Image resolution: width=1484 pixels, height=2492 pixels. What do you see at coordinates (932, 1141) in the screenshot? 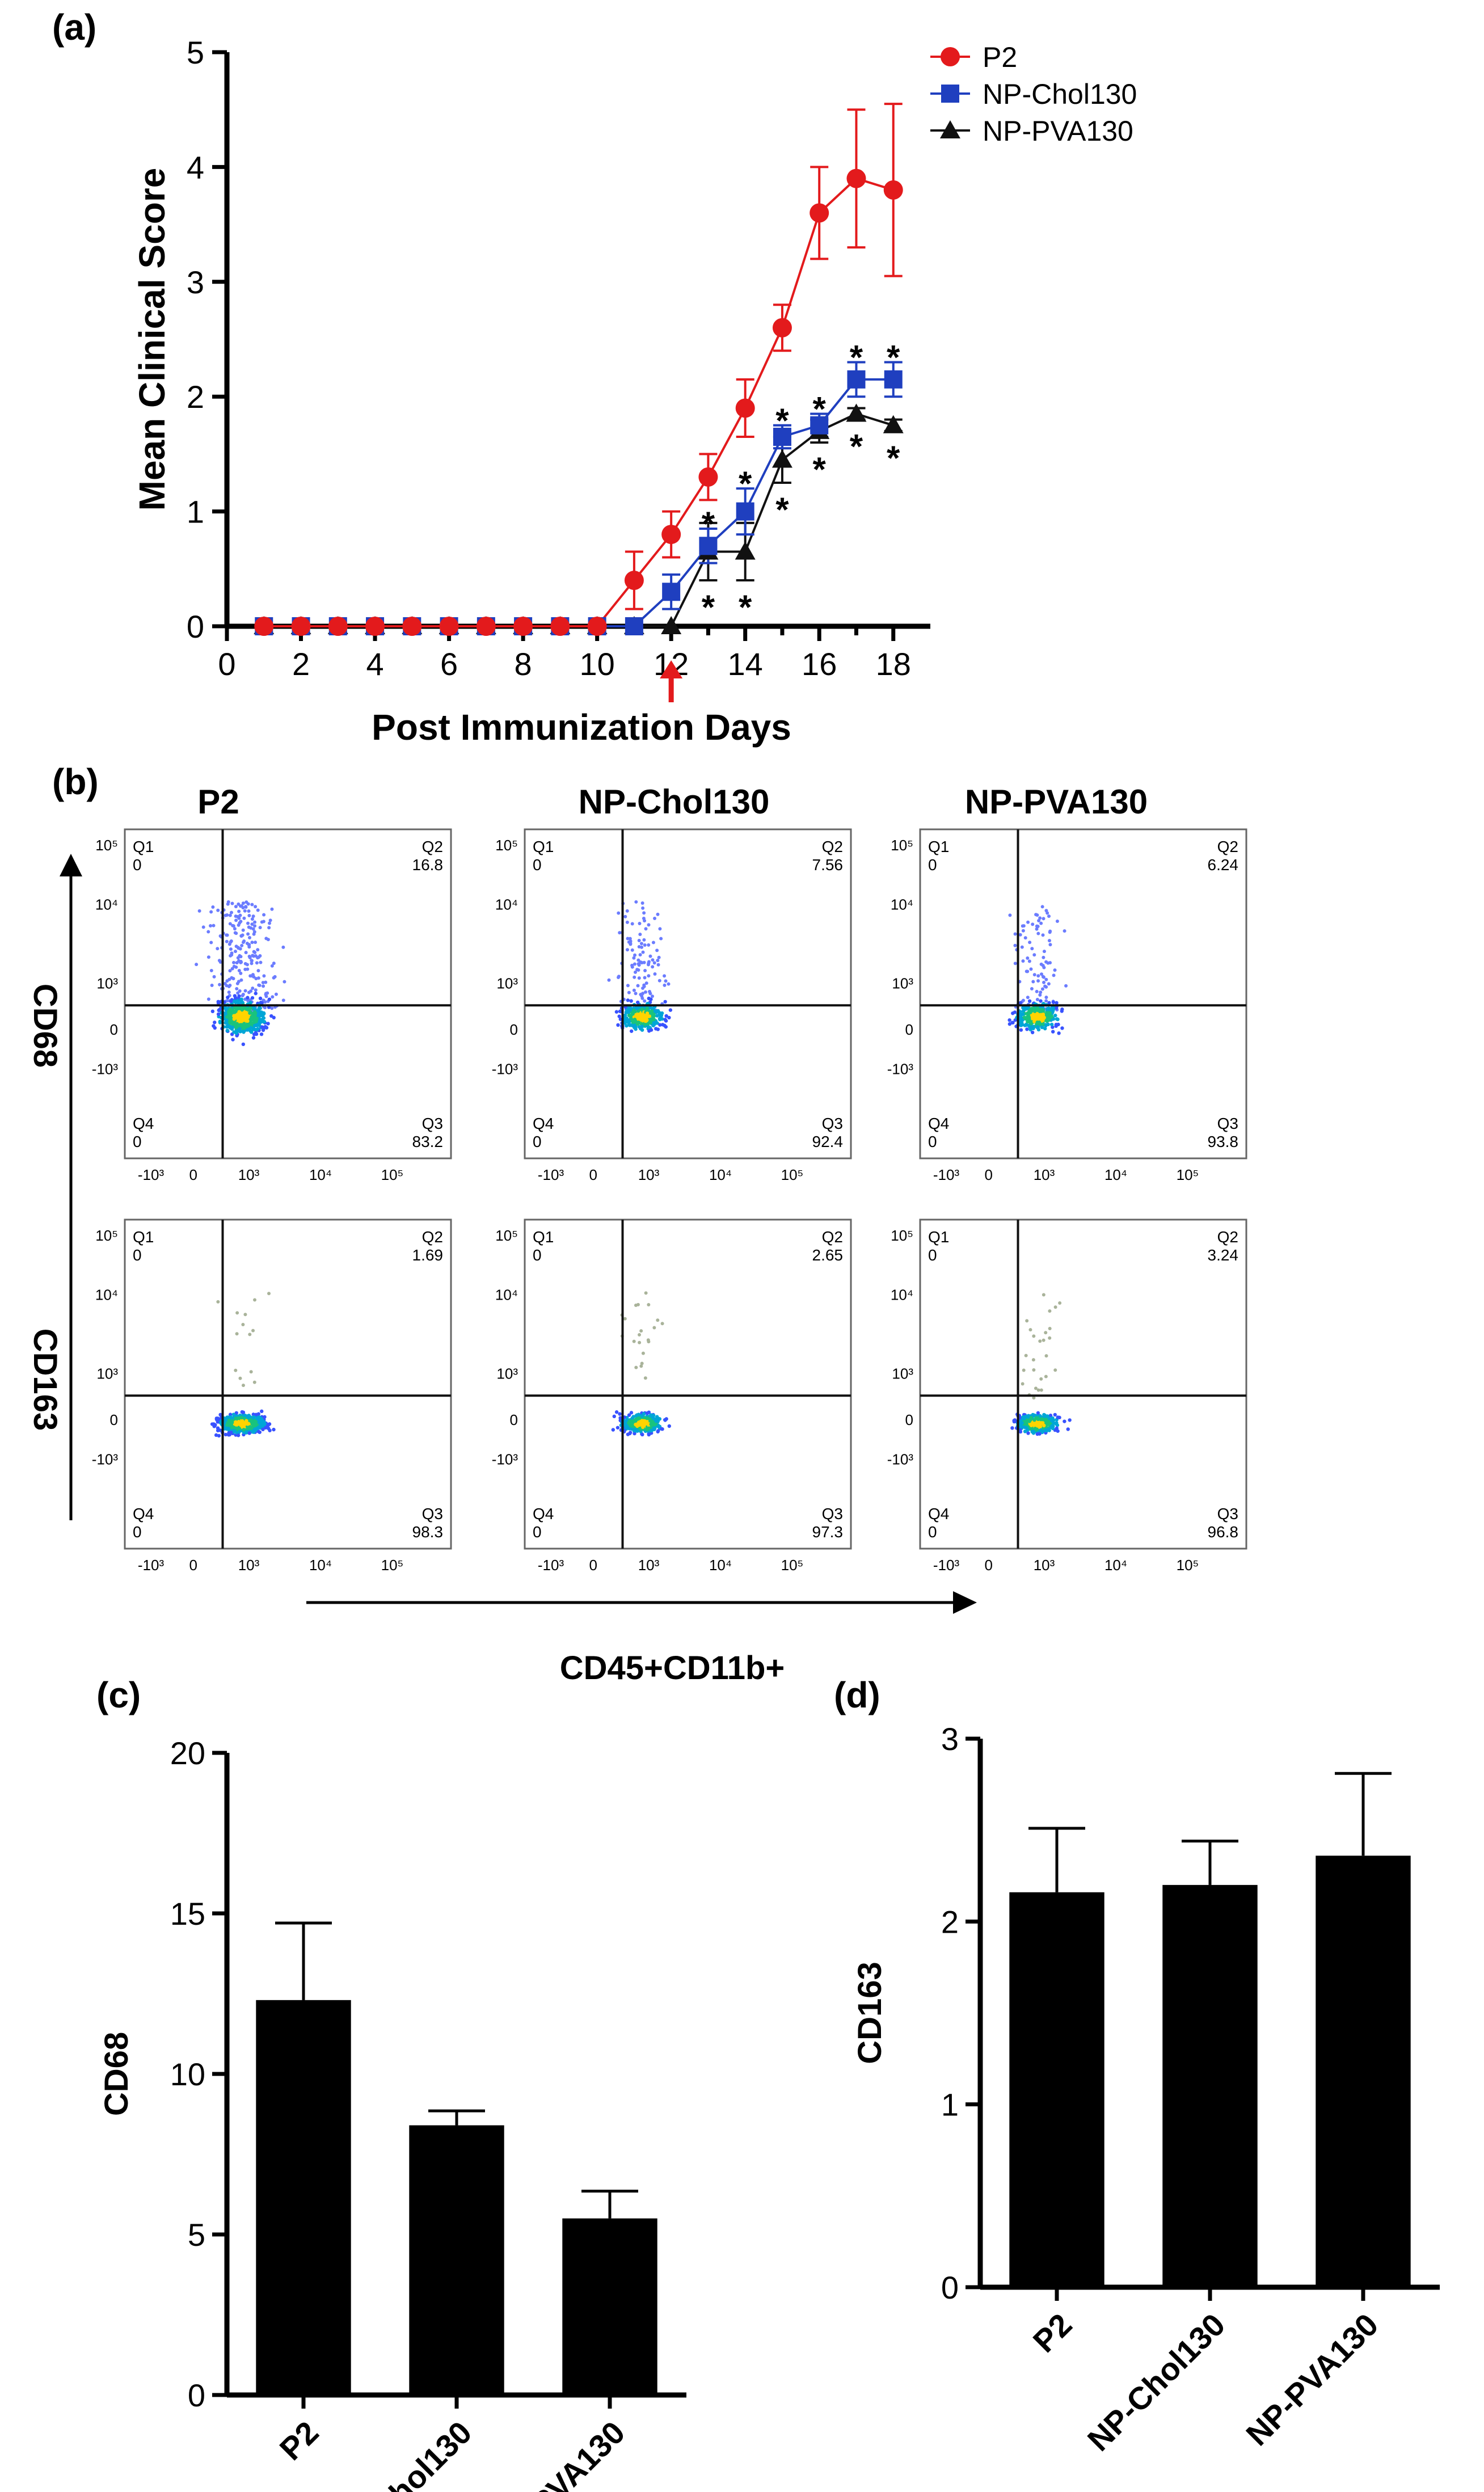
I see `quadrant-value-q4: 0` at bounding box center [932, 1141].